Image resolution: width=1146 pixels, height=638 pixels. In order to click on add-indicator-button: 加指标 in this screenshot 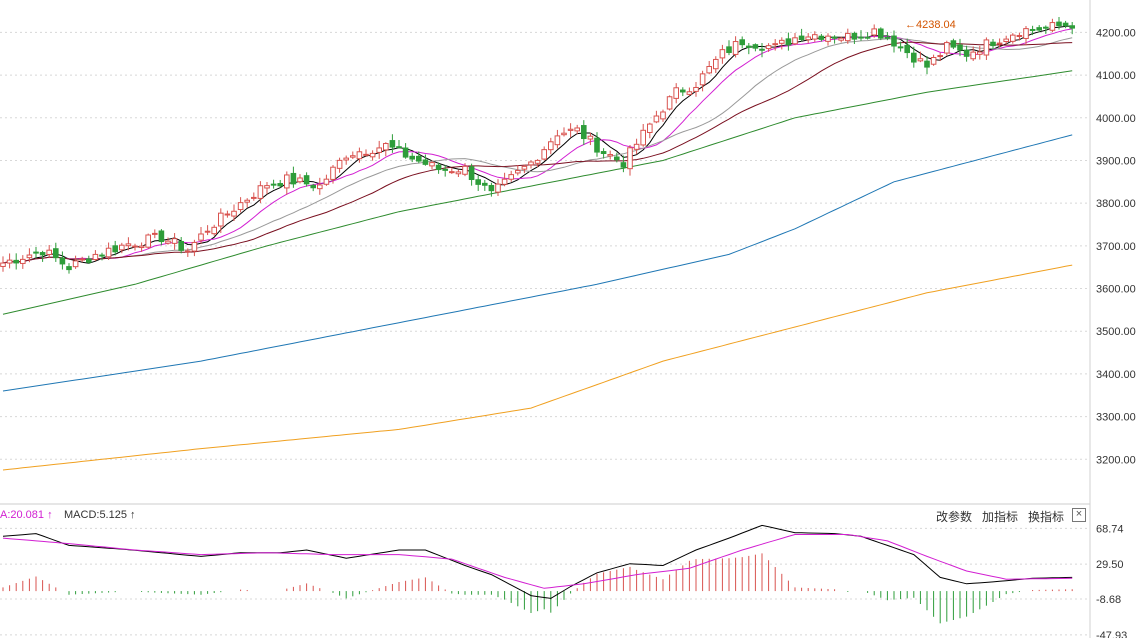, I will do `click(1000, 517)`.